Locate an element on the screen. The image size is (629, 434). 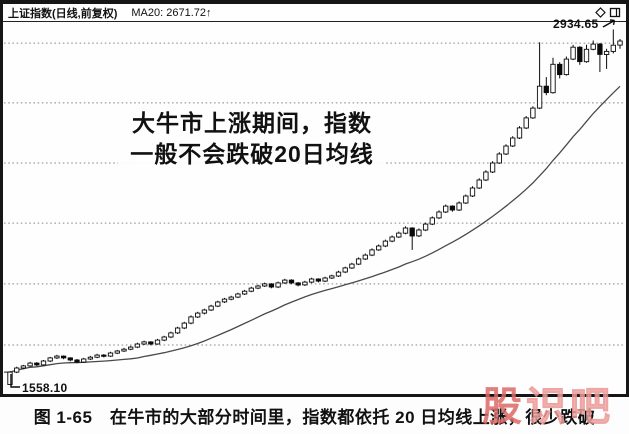
peak-price-label: 2934.65 is located at coordinates (576, 24).